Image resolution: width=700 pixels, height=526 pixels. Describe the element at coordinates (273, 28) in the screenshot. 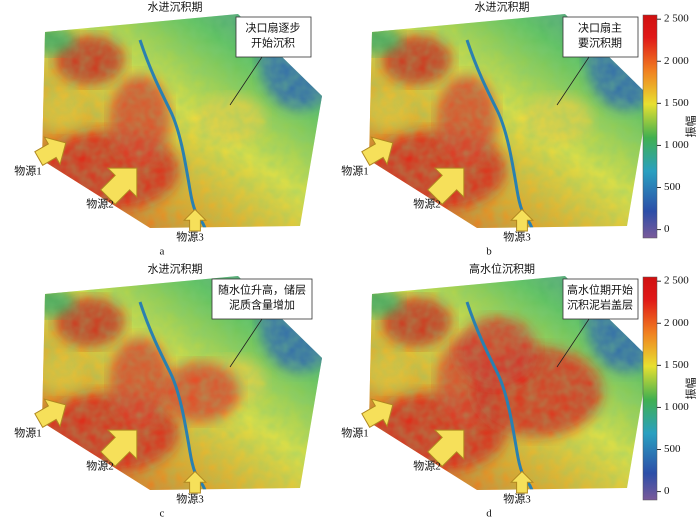

I see `callout-text: 决口扇逐步` at that location.